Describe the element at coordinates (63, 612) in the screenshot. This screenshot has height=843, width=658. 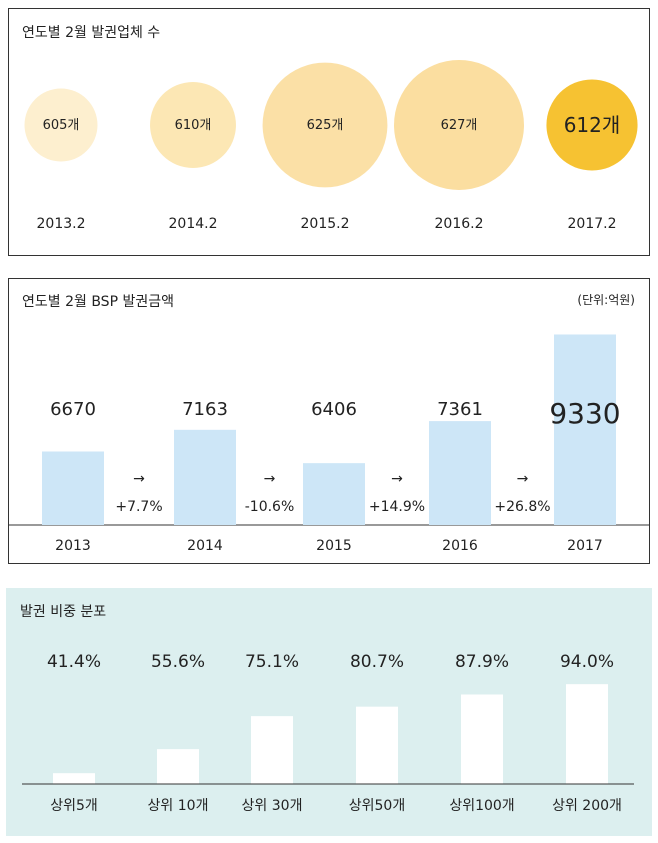
I see `share-distribution-title: 발권 비중 분포` at that location.